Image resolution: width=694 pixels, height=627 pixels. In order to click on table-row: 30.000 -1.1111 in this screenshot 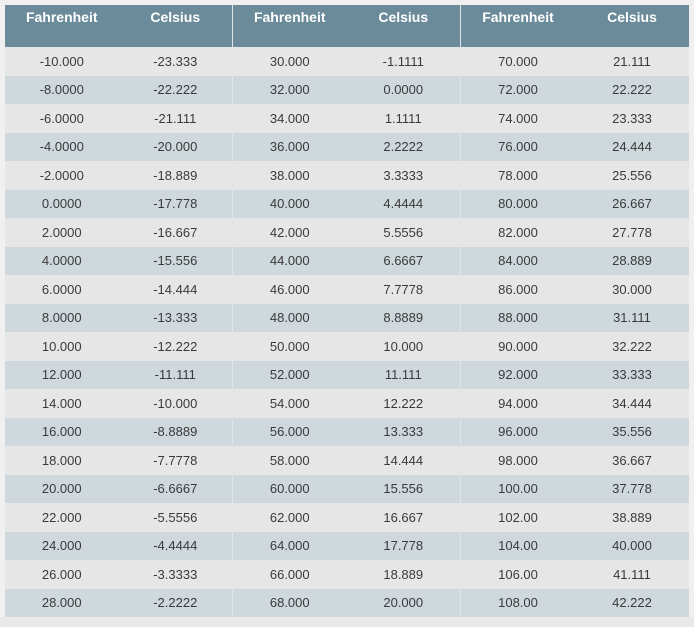, I will do `click(346, 61)`.